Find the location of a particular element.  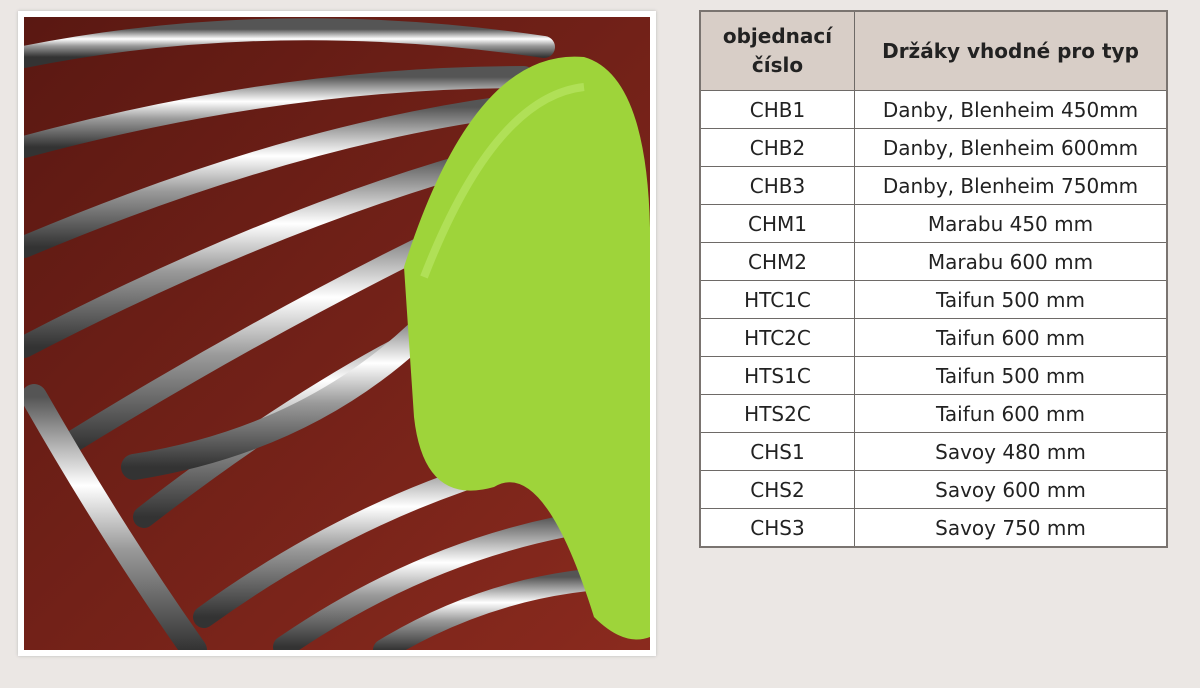

cell-suitable-type: Danby, Blenheim 600mm is located at coordinates (1011, 147).